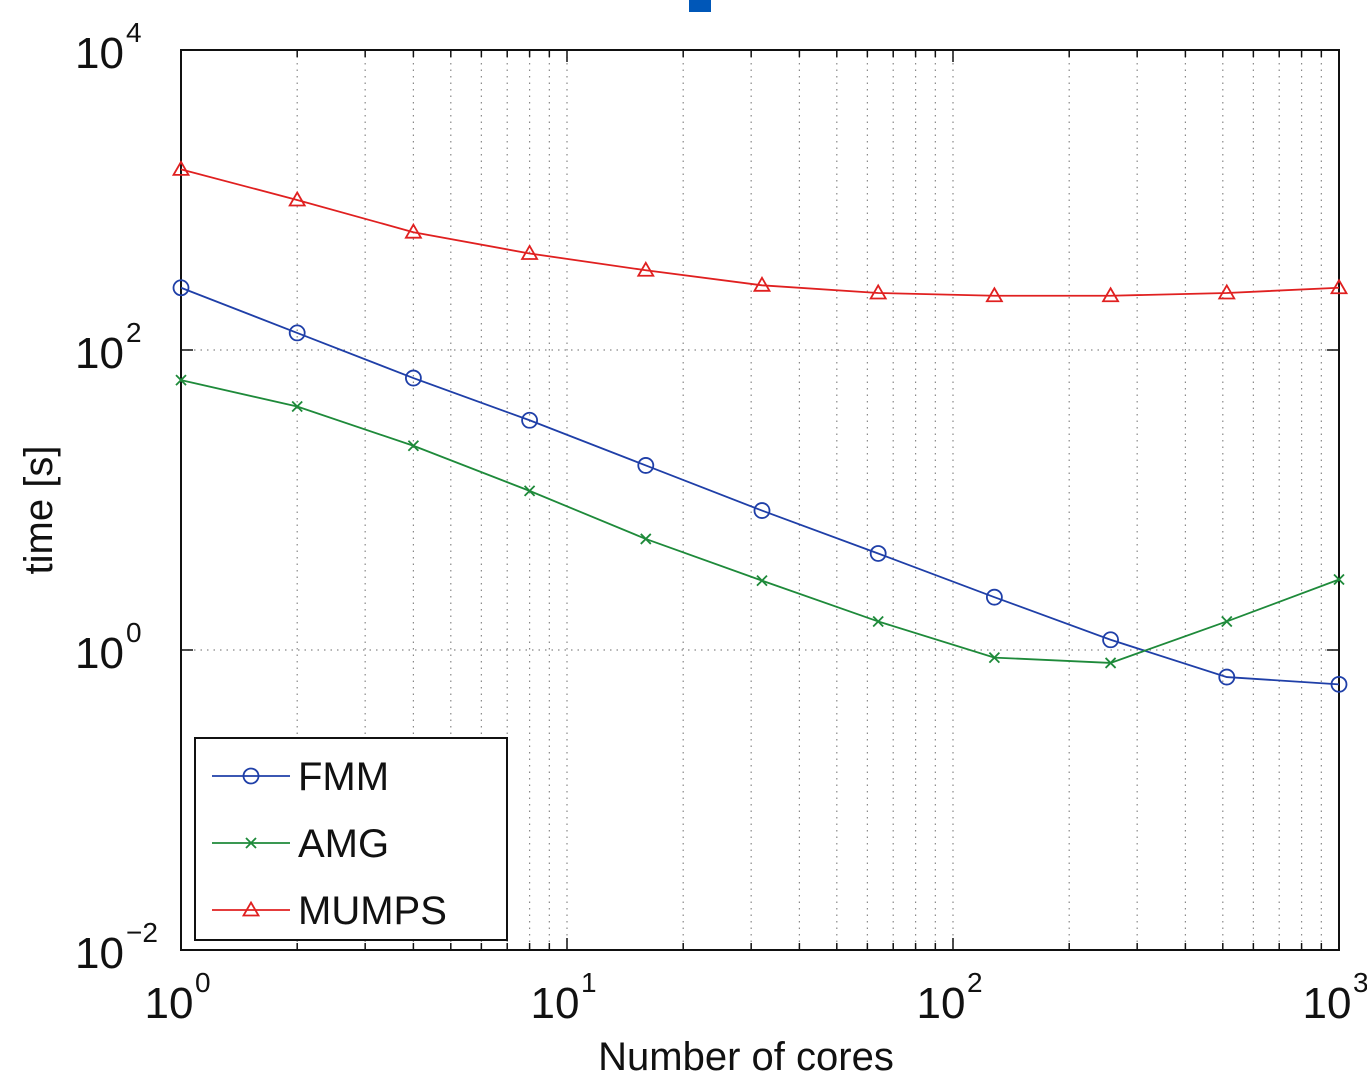 The height and width of the screenshot is (1079, 1367). I want to click on x-tick-label: 10 0, so click(178, 997).